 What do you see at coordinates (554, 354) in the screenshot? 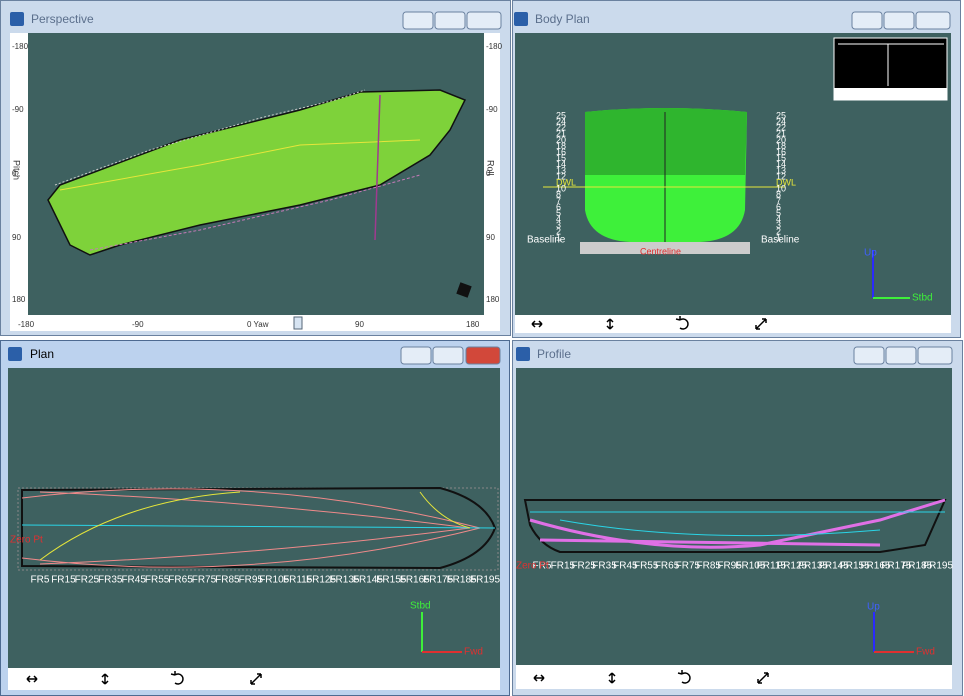
I see `window-title: Profile` at bounding box center [554, 354].